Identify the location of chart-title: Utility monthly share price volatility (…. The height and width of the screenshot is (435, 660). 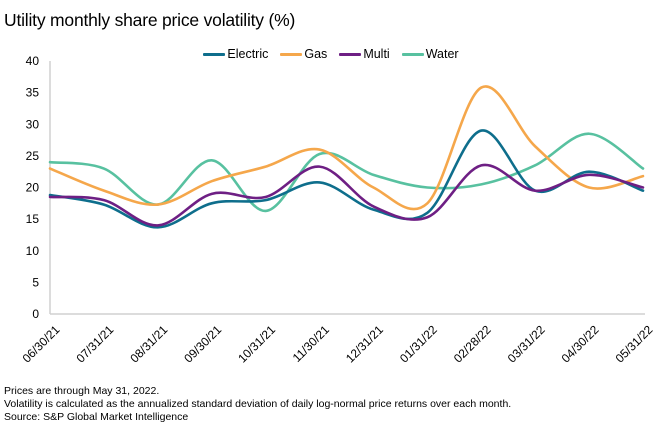
(150, 20).